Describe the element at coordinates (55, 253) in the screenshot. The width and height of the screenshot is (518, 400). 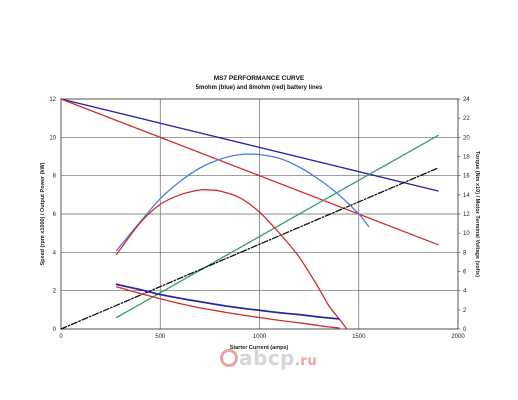
I see `y-left-tick-label: 4` at that location.